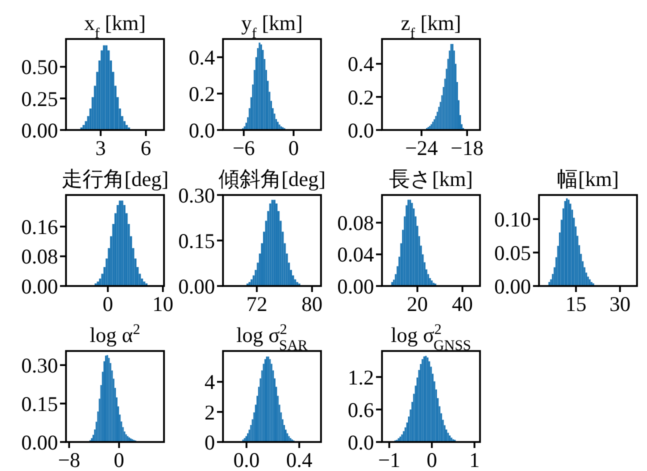  What do you see at coordinates (355, 254) in the screenshot?
I see `y-tick-label: 0.04` at bounding box center [355, 254].